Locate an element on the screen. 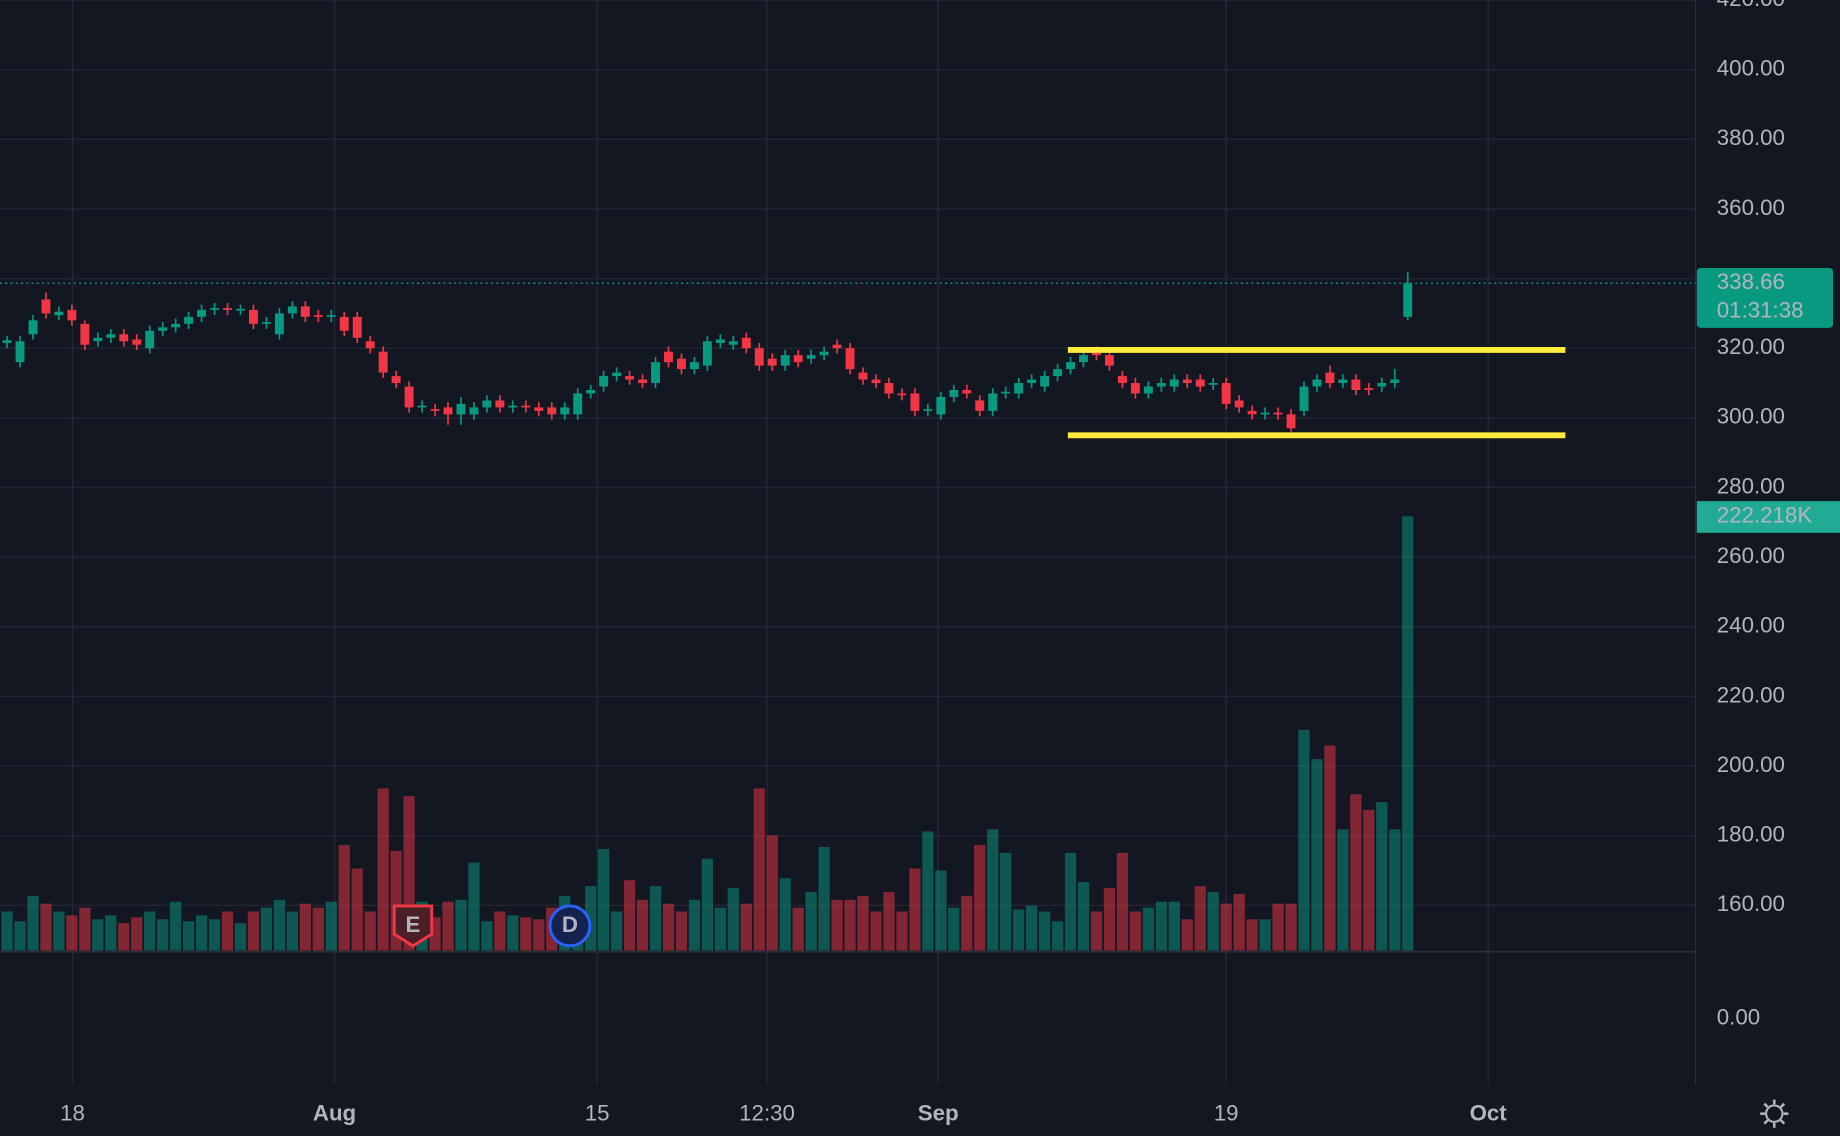 The width and height of the screenshot is (1840, 1136). y-tick-label: 260.00 is located at coordinates (1751, 555).